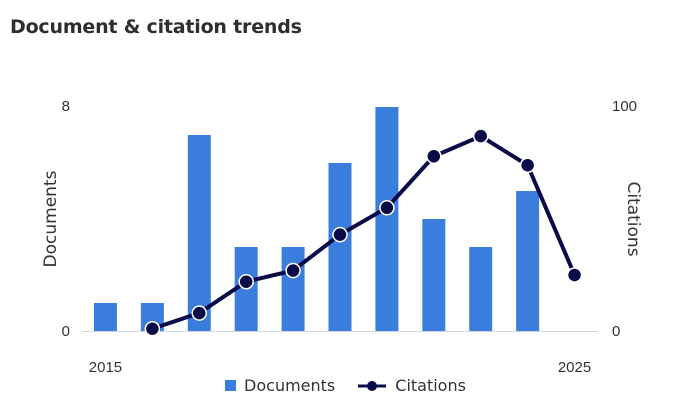 This screenshot has width=691, height=414. What do you see at coordinates (387, 208) in the screenshot?
I see `point-citations-2021` at bounding box center [387, 208].